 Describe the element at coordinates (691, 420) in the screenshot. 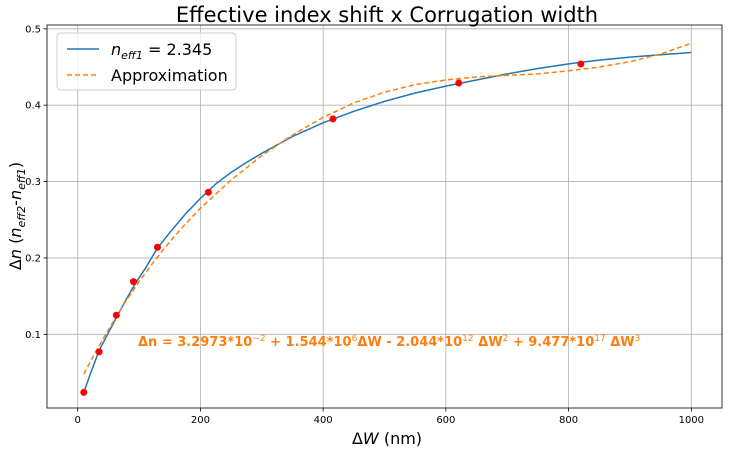

I see `x-tick-label: 1000` at that location.